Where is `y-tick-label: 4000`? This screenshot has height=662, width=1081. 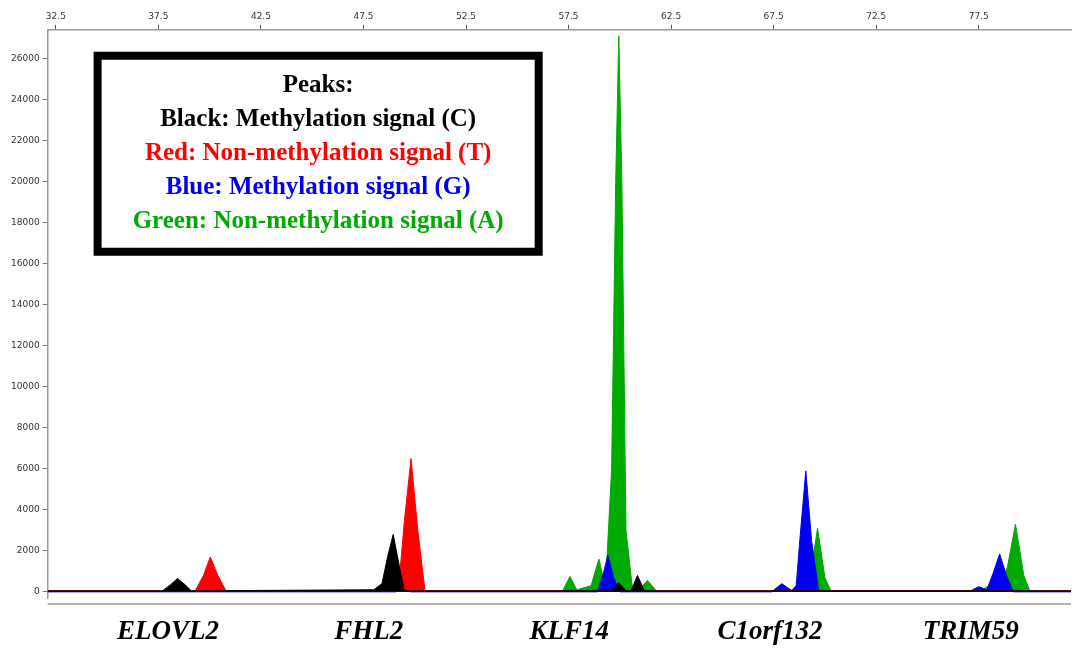
y-tick-label: 4000 is located at coordinates (28, 509).